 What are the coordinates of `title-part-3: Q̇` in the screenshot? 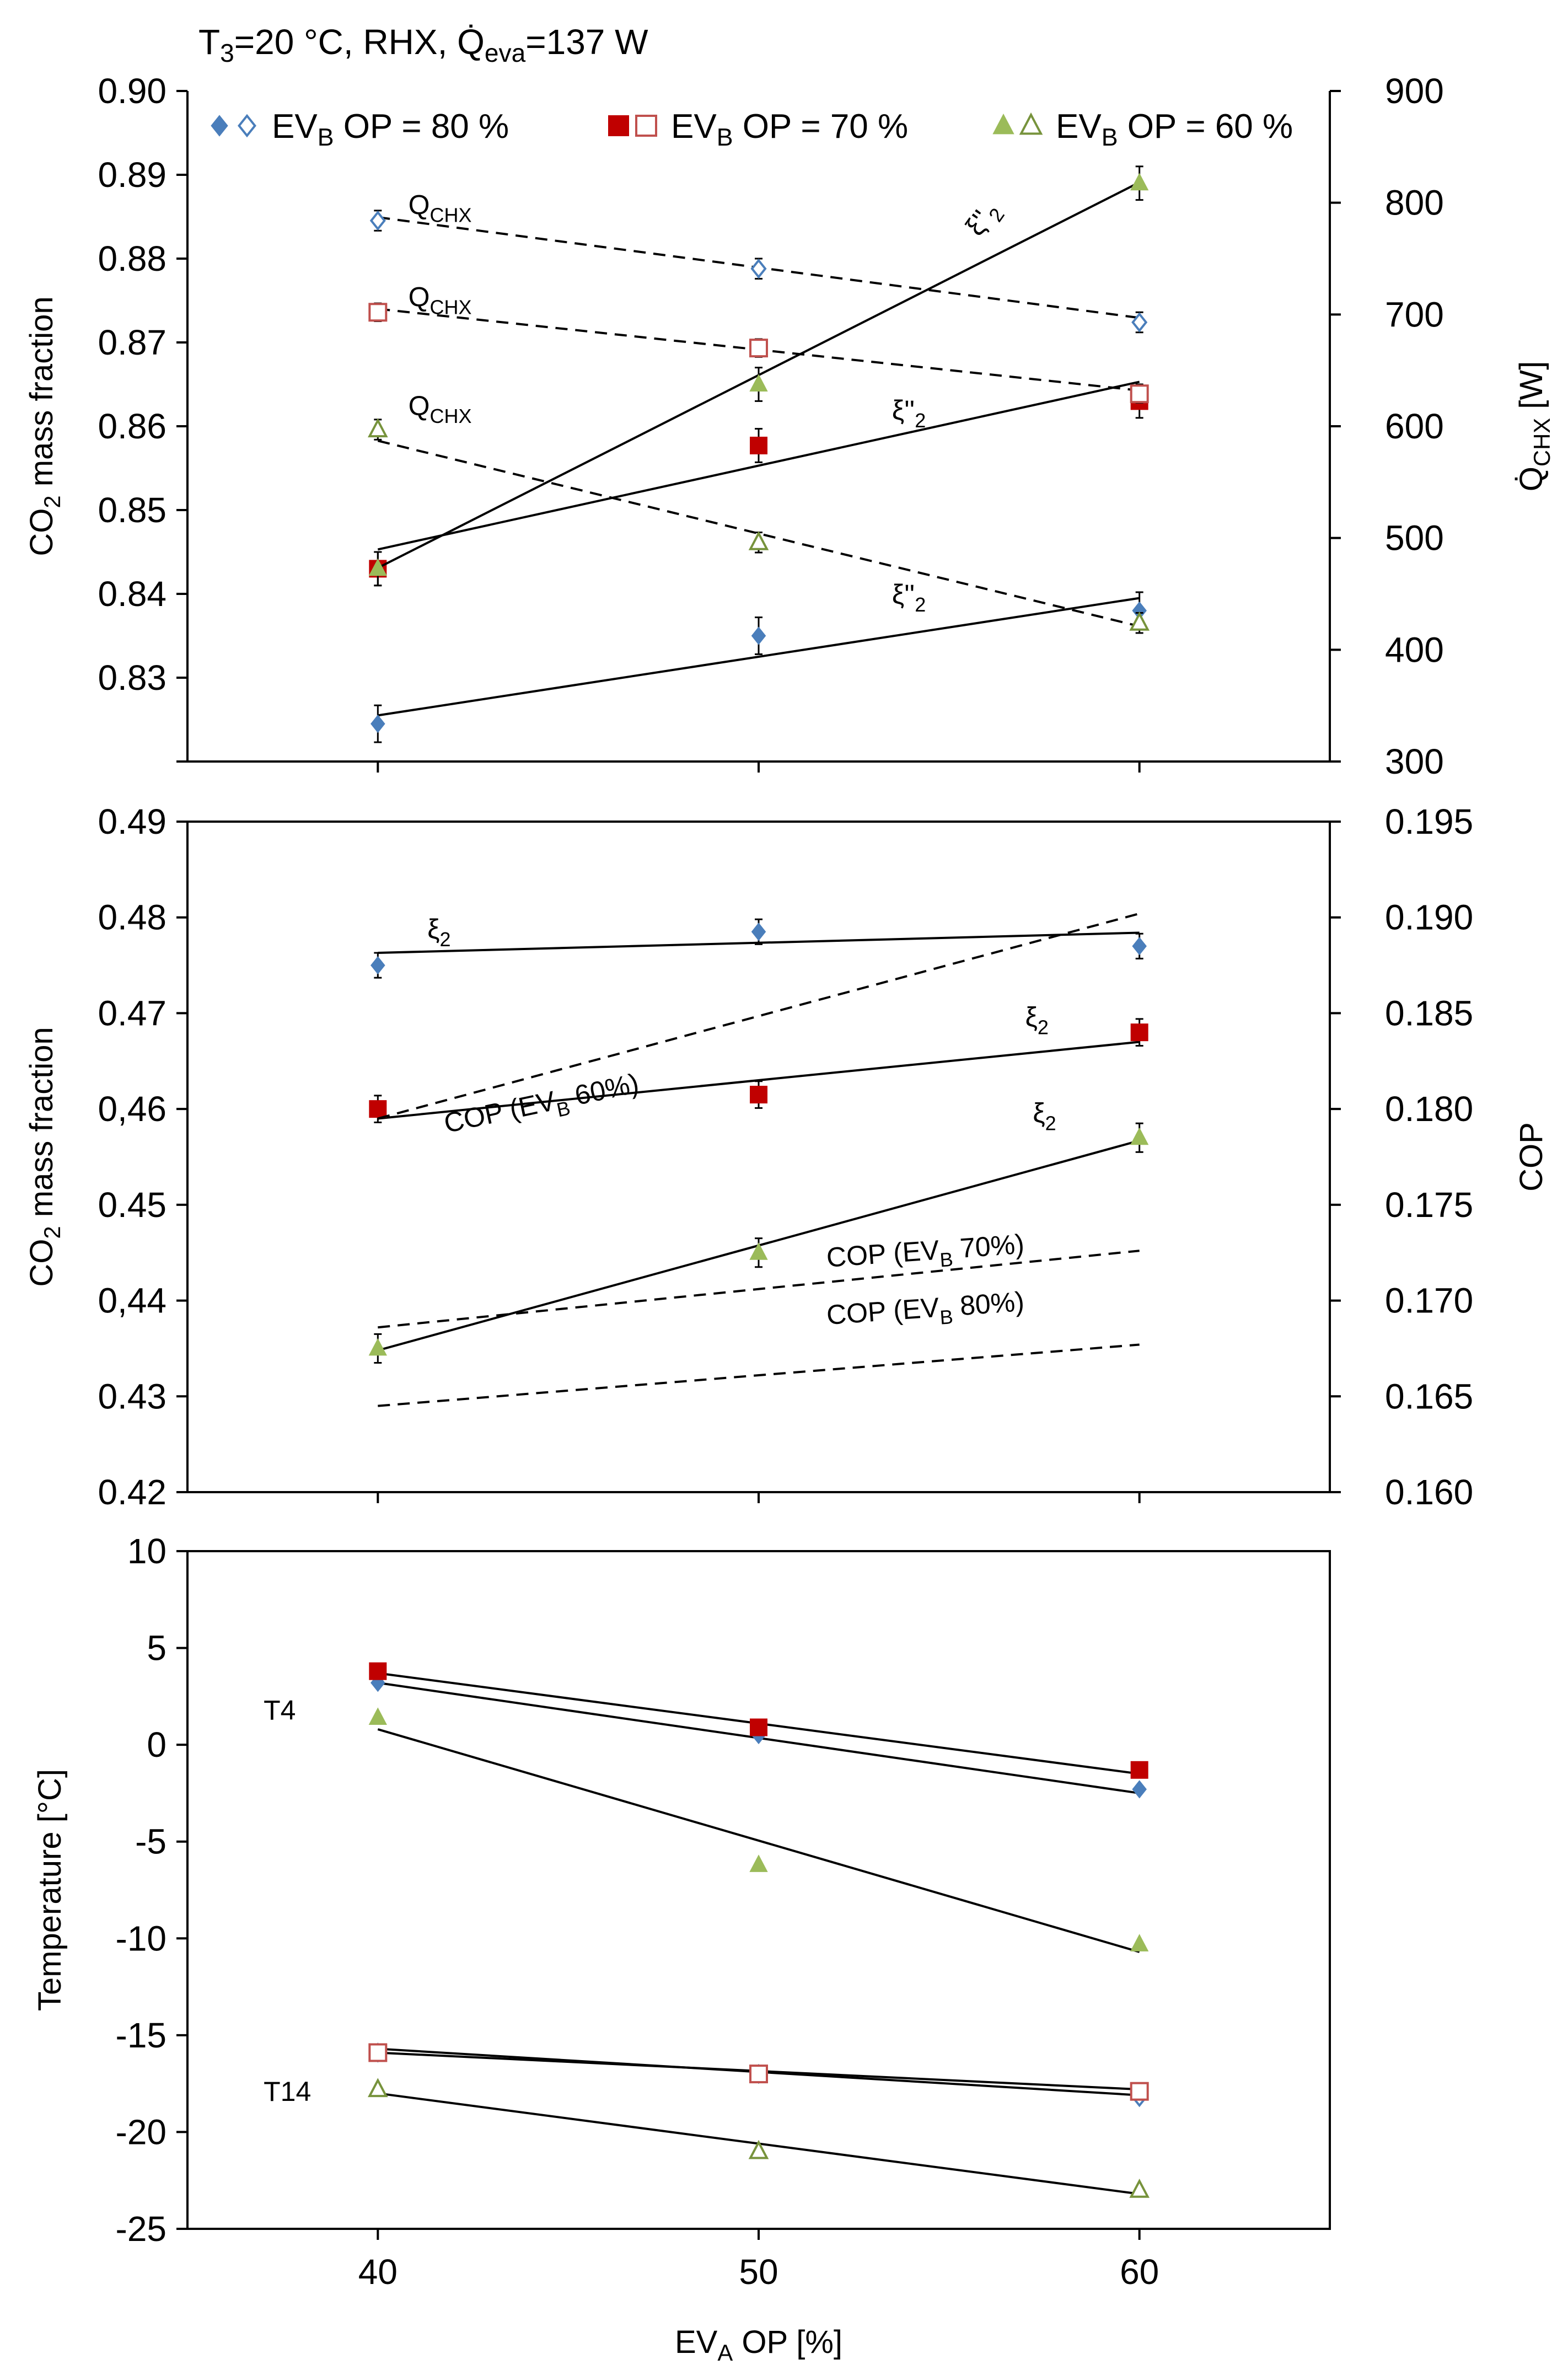 It's located at (471, 42).